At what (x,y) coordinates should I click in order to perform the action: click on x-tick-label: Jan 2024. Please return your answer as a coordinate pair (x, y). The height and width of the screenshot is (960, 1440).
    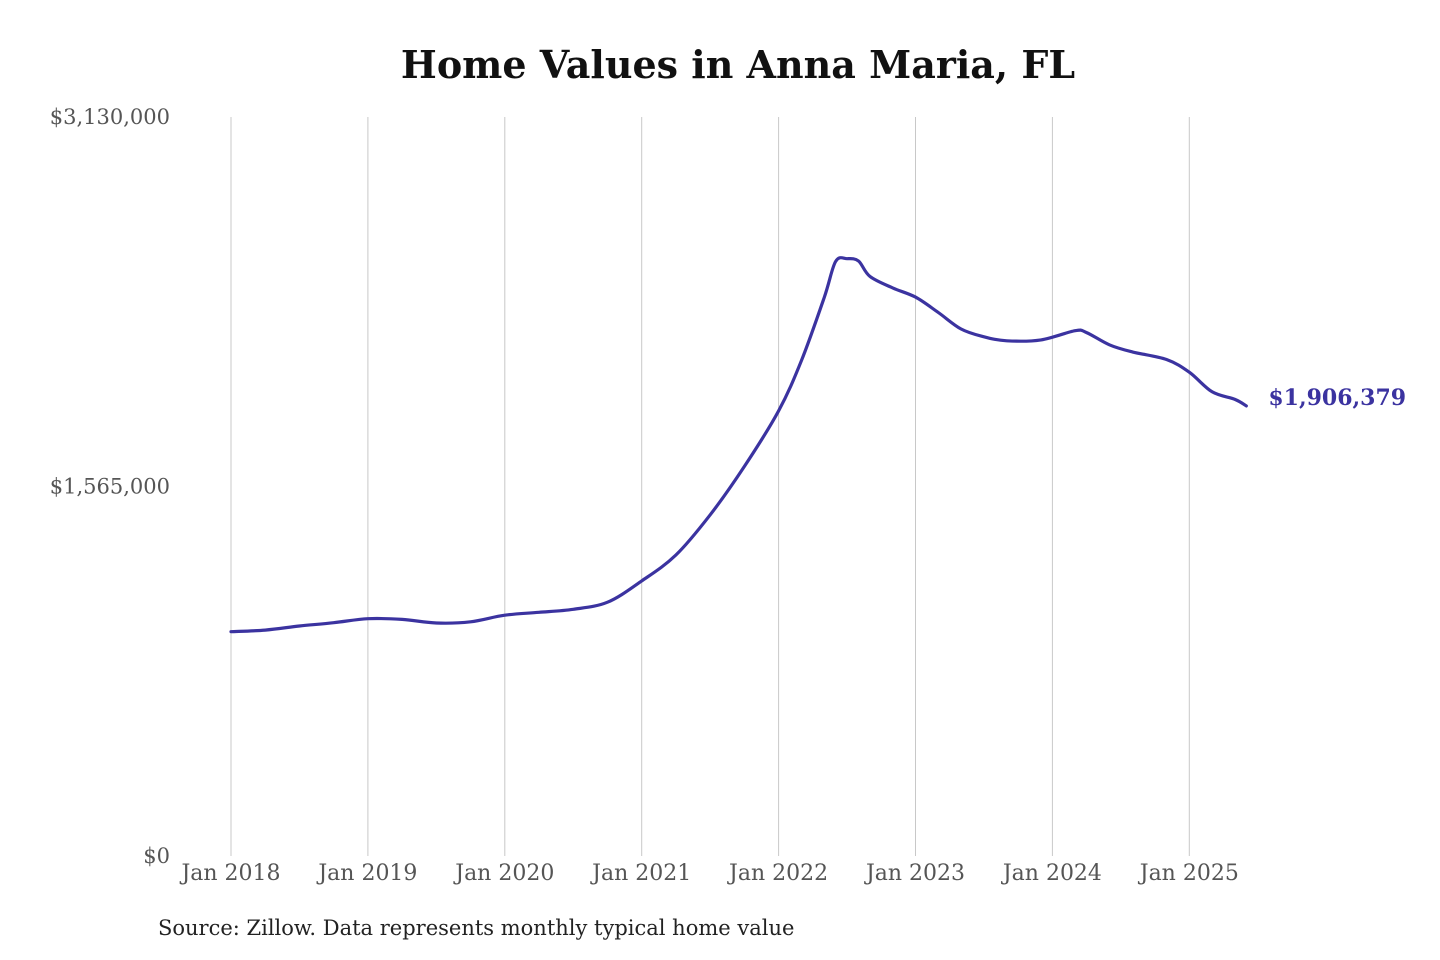
    Looking at the image, I should click on (1051, 873).